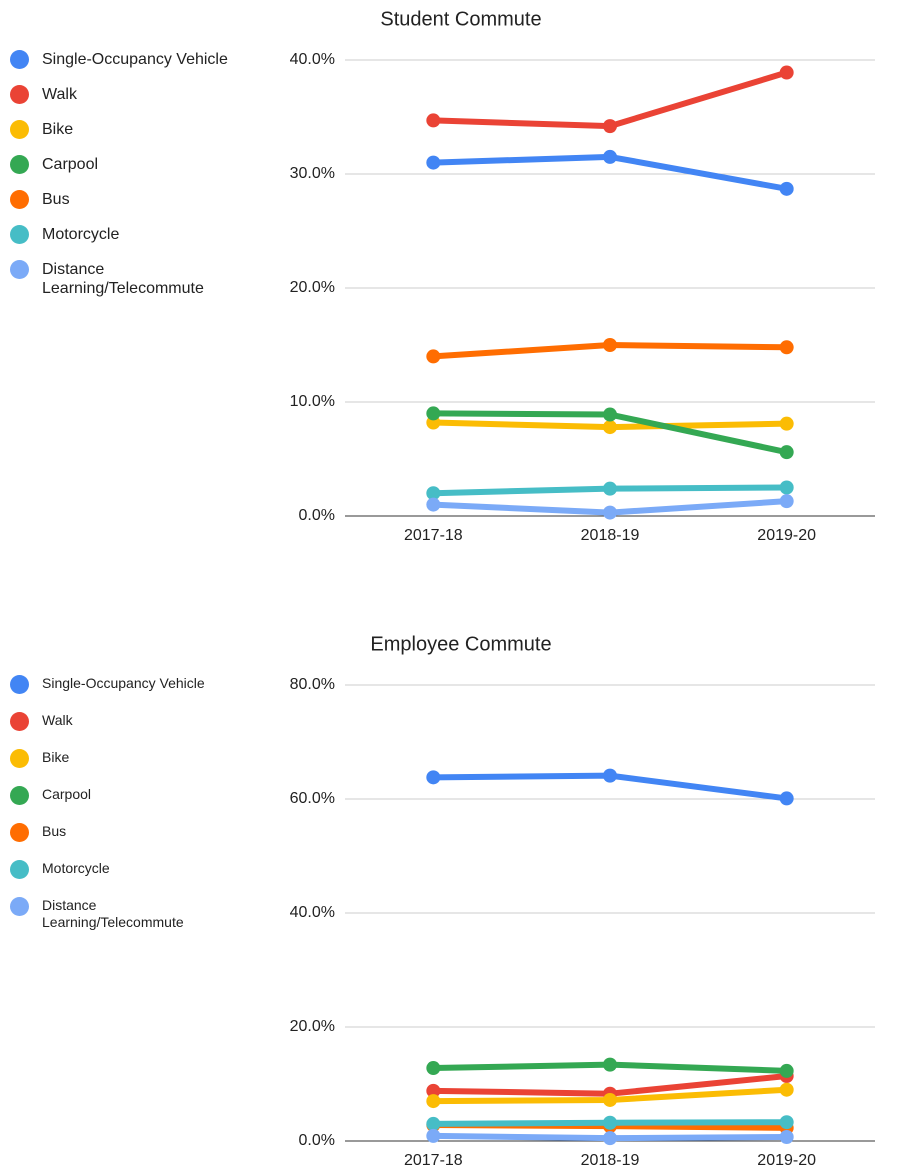  What do you see at coordinates (312, 401) in the screenshot?
I see `y-tick-label: 10.0%` at bounding box center [312, 401].